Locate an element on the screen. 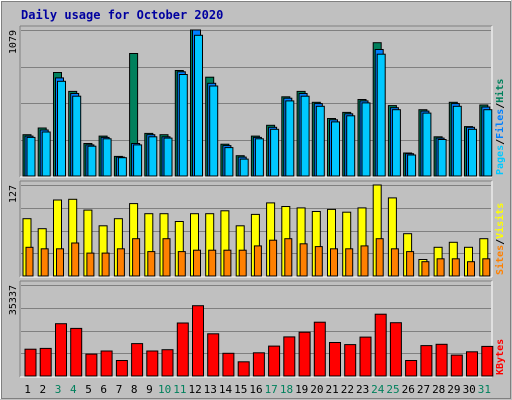 This screenshot has width=512, height=400. x-tick-label: 15 is located at coordinates (240, 389).